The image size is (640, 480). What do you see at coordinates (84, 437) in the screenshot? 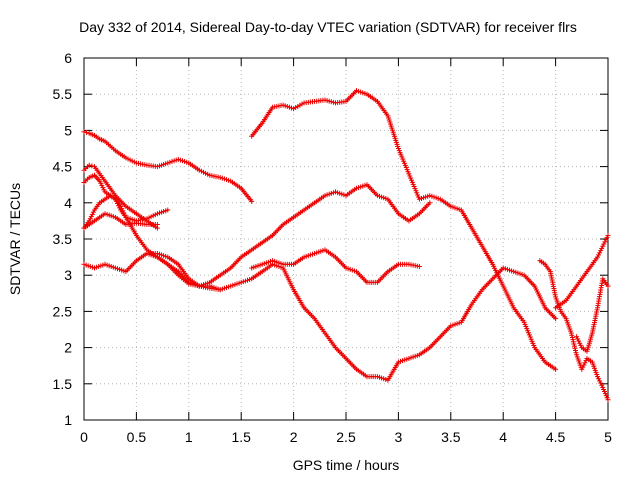
I see `x-tick-label: 0` at bounding box center [84, 437].